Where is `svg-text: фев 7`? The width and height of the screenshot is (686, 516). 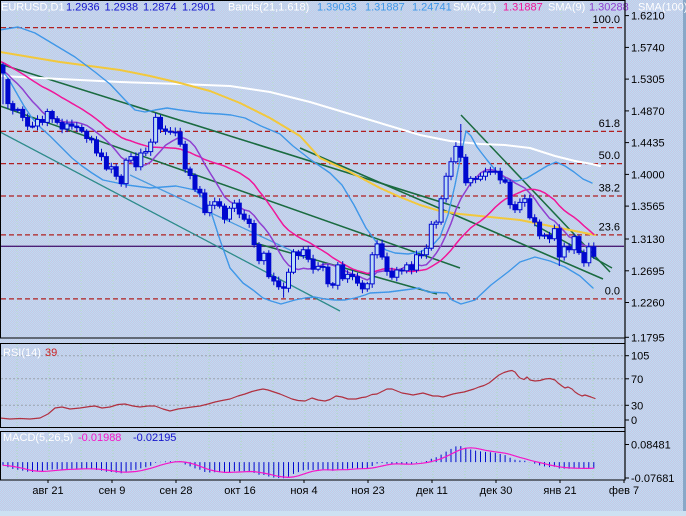 svg-text: фев 7 is located at coordinates (624, 491).